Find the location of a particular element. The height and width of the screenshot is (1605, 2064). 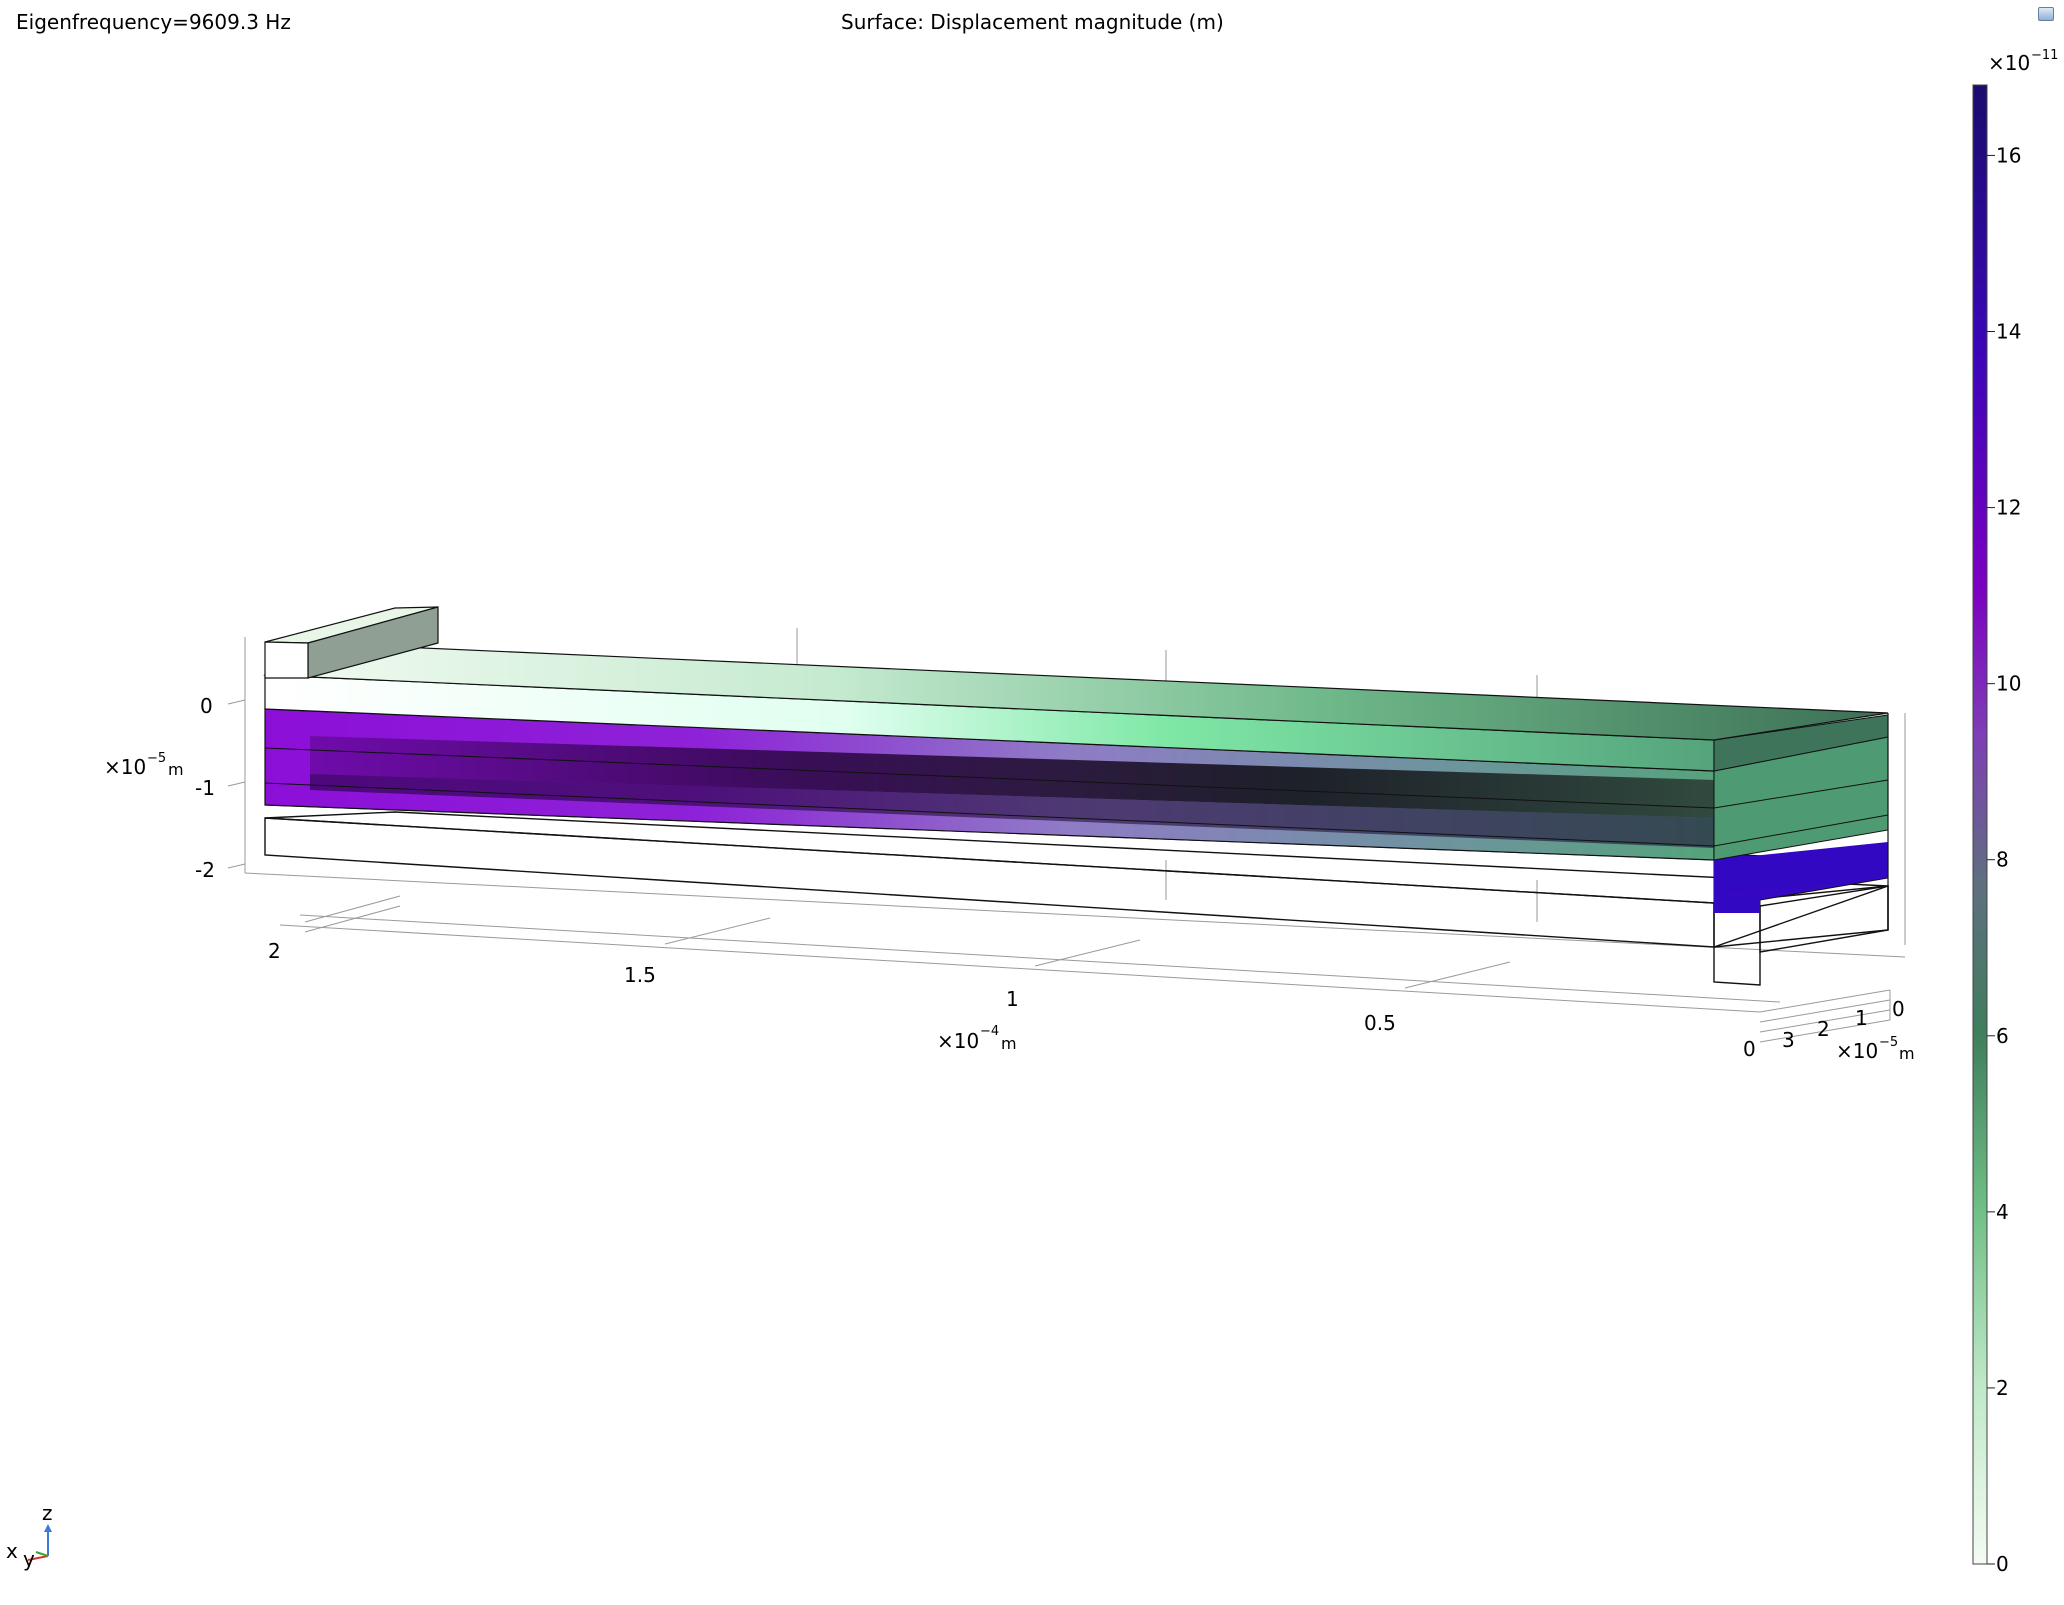

x-unit-base: ×10 is located at coordinates (958, 1041).